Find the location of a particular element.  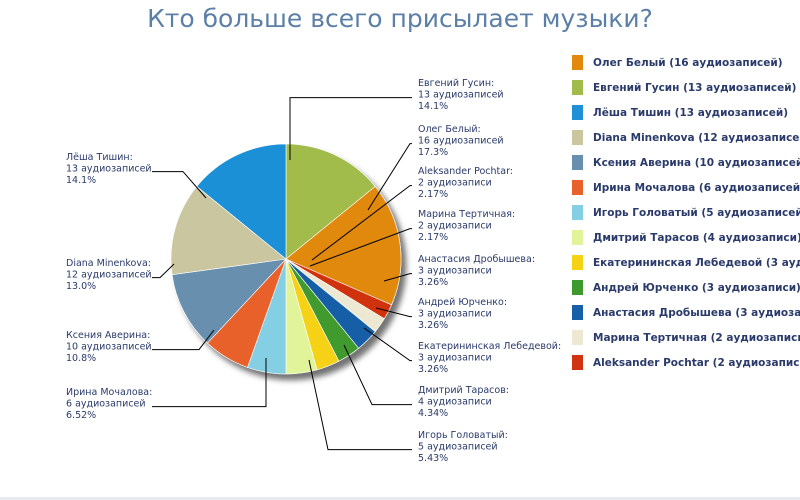

legend-entry: Aleksander Pochtar (2 аудиозаписи) is located at coordinates (696, 363).